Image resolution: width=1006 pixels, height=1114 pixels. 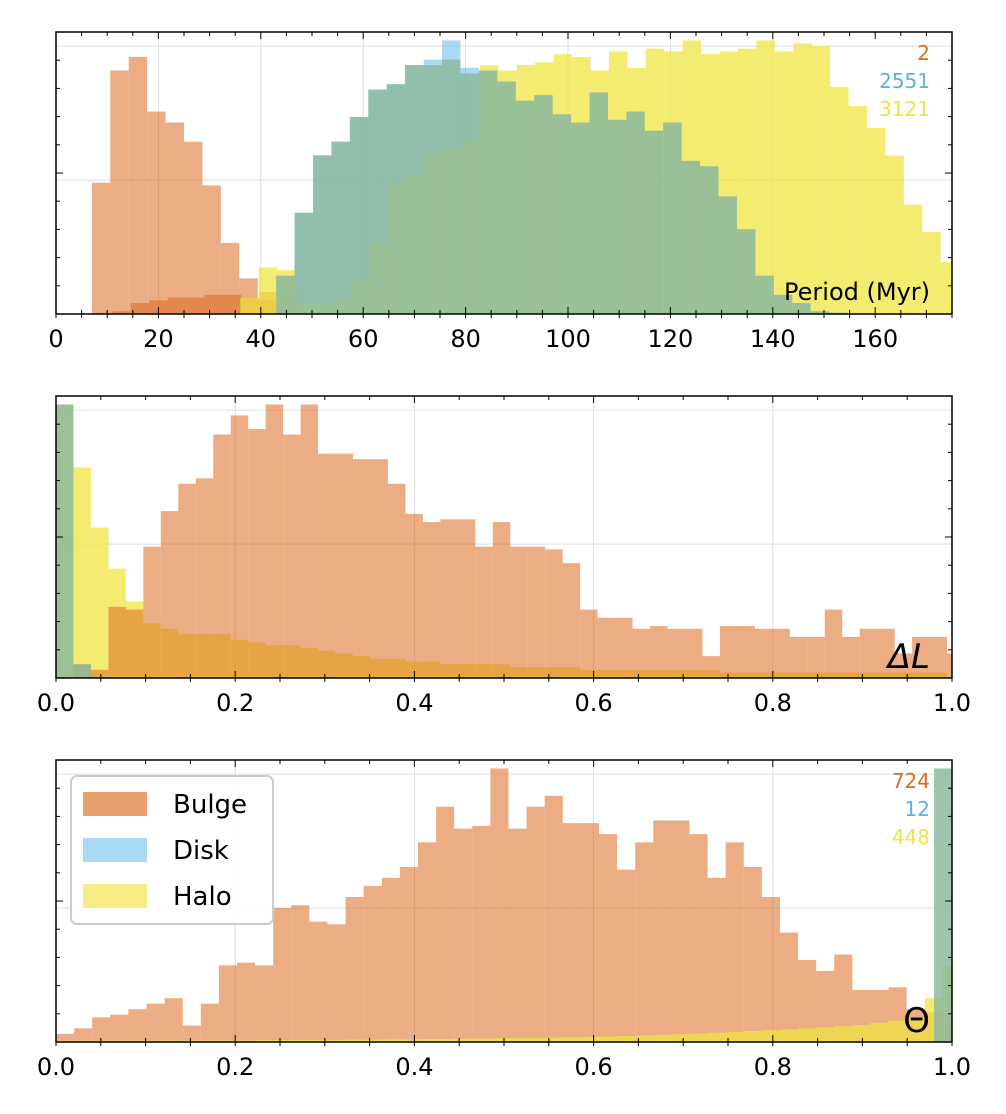 What do you see at coordinates (363, 339) in the screenshot?
I see `x-tick-label: 60` at bounding box center [363, 339].